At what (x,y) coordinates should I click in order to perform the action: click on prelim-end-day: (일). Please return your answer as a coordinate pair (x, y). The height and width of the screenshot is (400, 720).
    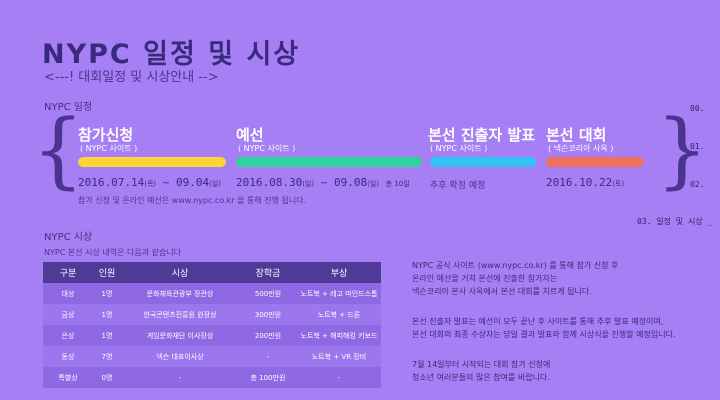
    Looking at the image, I should click on (373, 184).